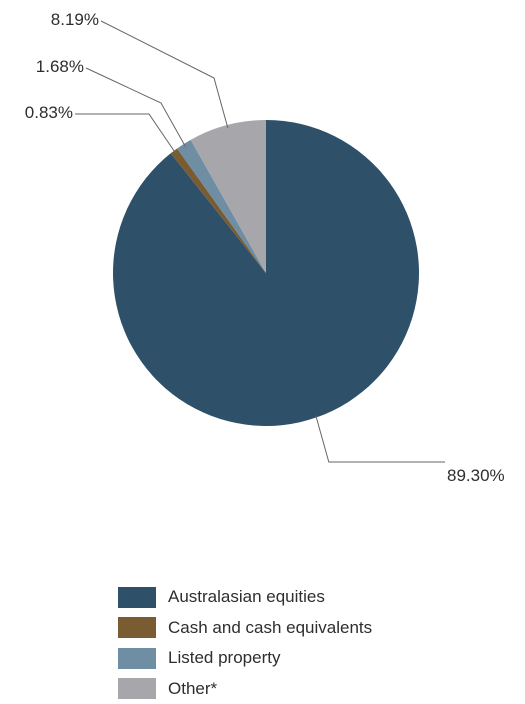 The image size is (525, 704). I want to click on legend-item-cash: Cash and cash equivalents, so click(318, 628).